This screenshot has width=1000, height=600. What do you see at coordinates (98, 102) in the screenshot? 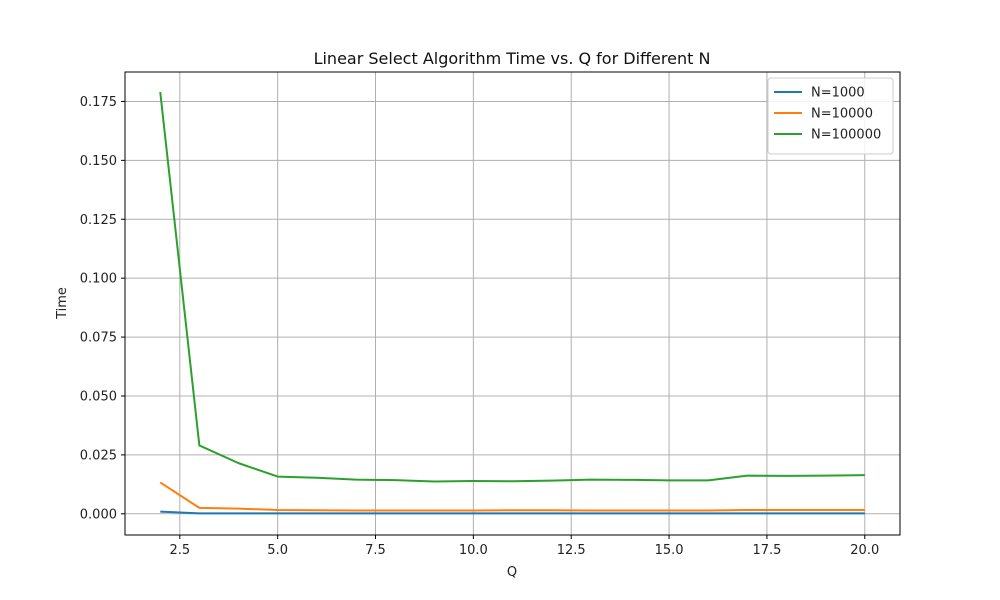
I see `y-tick-label: 0.175` at bounding box center [98, 102].